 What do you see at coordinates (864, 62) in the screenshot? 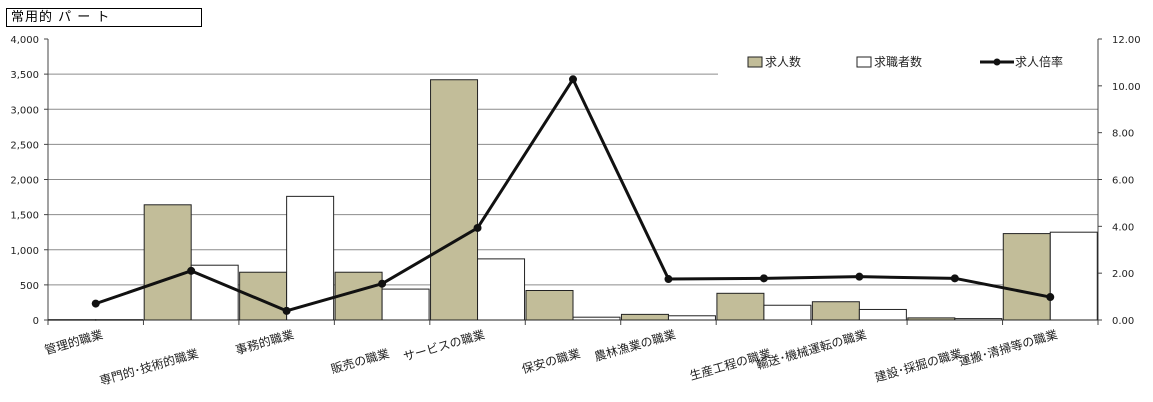
I see `legend-swatch-求職者数` at bounding box center [864, 62].